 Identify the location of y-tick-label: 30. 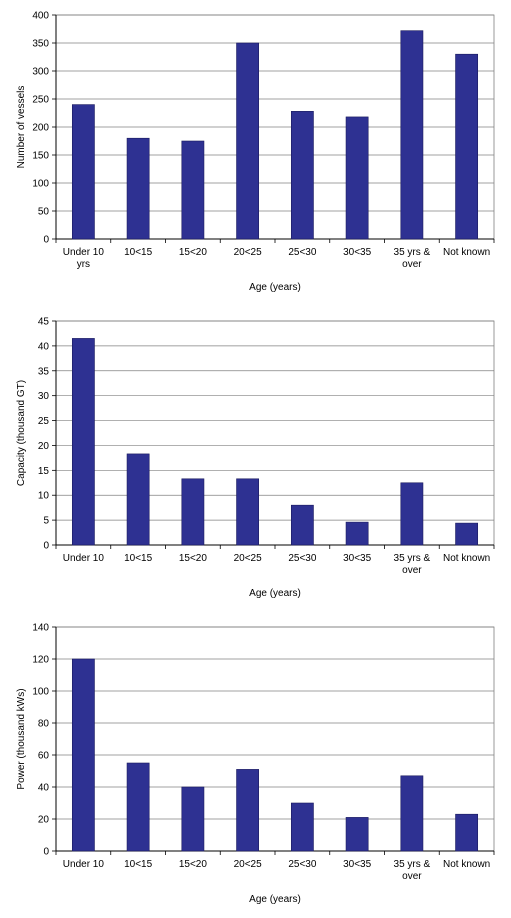
(44, 396).